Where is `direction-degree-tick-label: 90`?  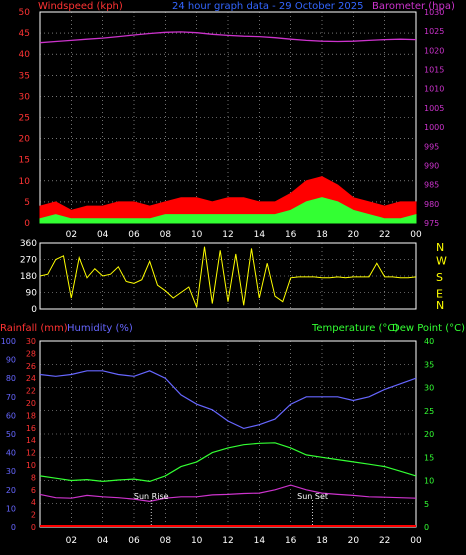 direction-degree-tick-label: 90 is located at coordinates (32, 294).